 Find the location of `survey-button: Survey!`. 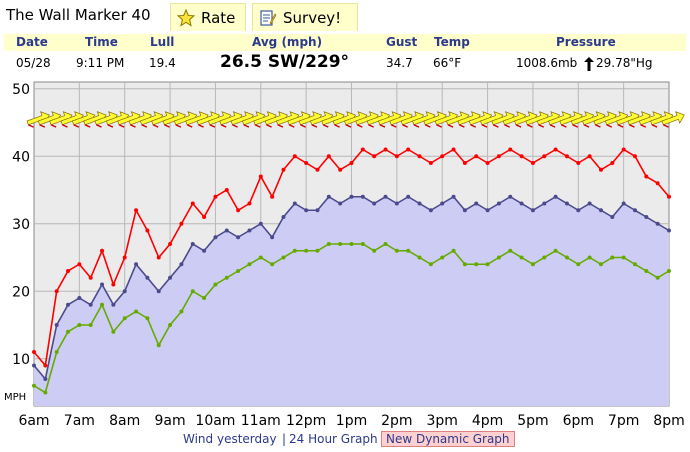

survey-button: Survey! is located at coordinates (305, 17).